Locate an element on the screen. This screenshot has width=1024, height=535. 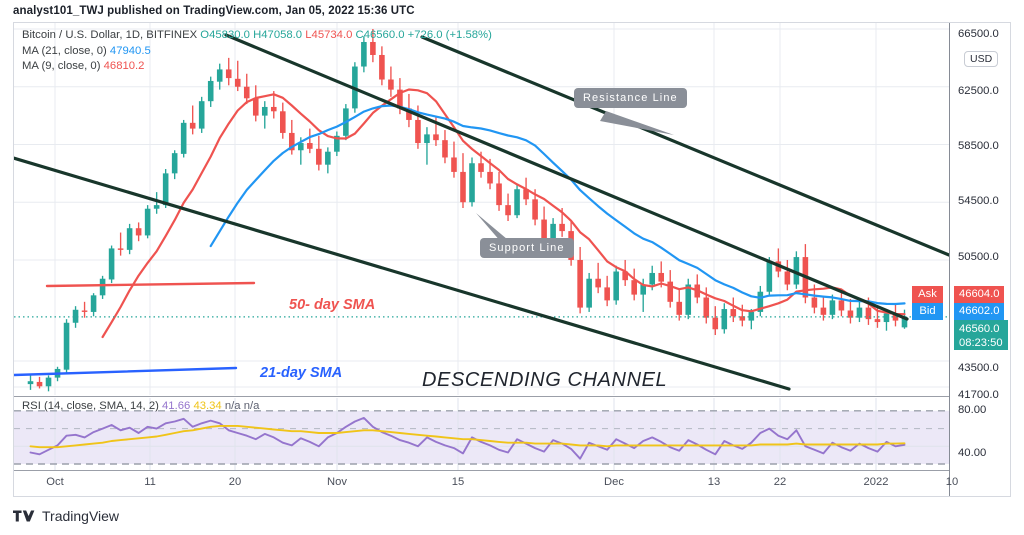
last-price-value: 46560.0 is located at coordinates (979, 329).